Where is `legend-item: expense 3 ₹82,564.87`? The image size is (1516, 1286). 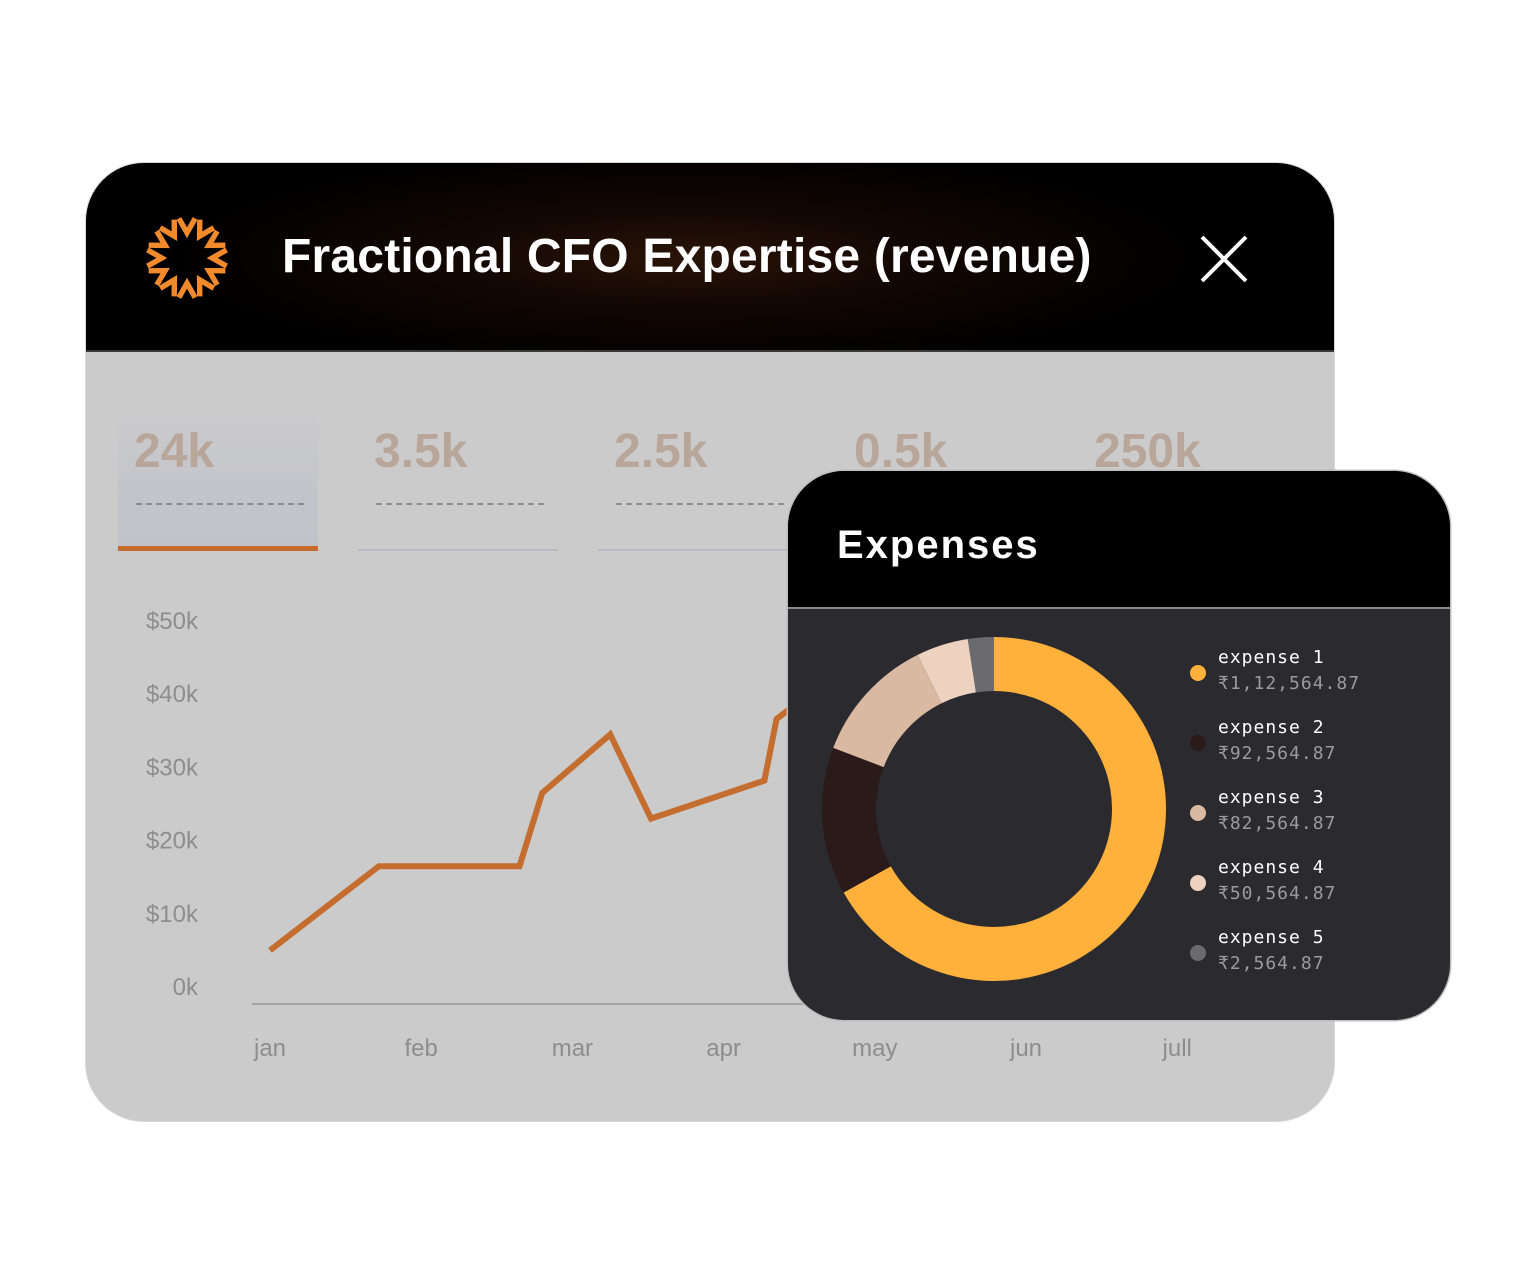
legend-item: expense 3 ₹82,564.87 is located at coordinates (1311, 813).